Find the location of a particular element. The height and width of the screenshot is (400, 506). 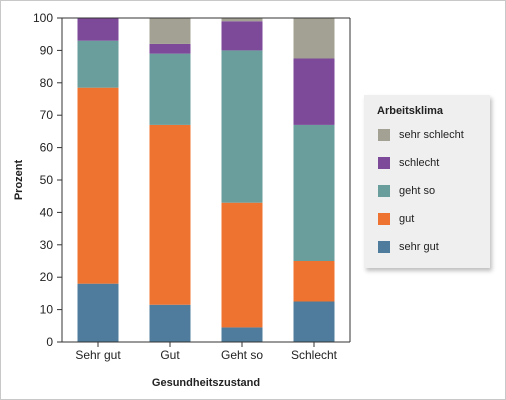

legend-item-sehr-schlecht: sehr schlecht is located at coordinates (421, 135).